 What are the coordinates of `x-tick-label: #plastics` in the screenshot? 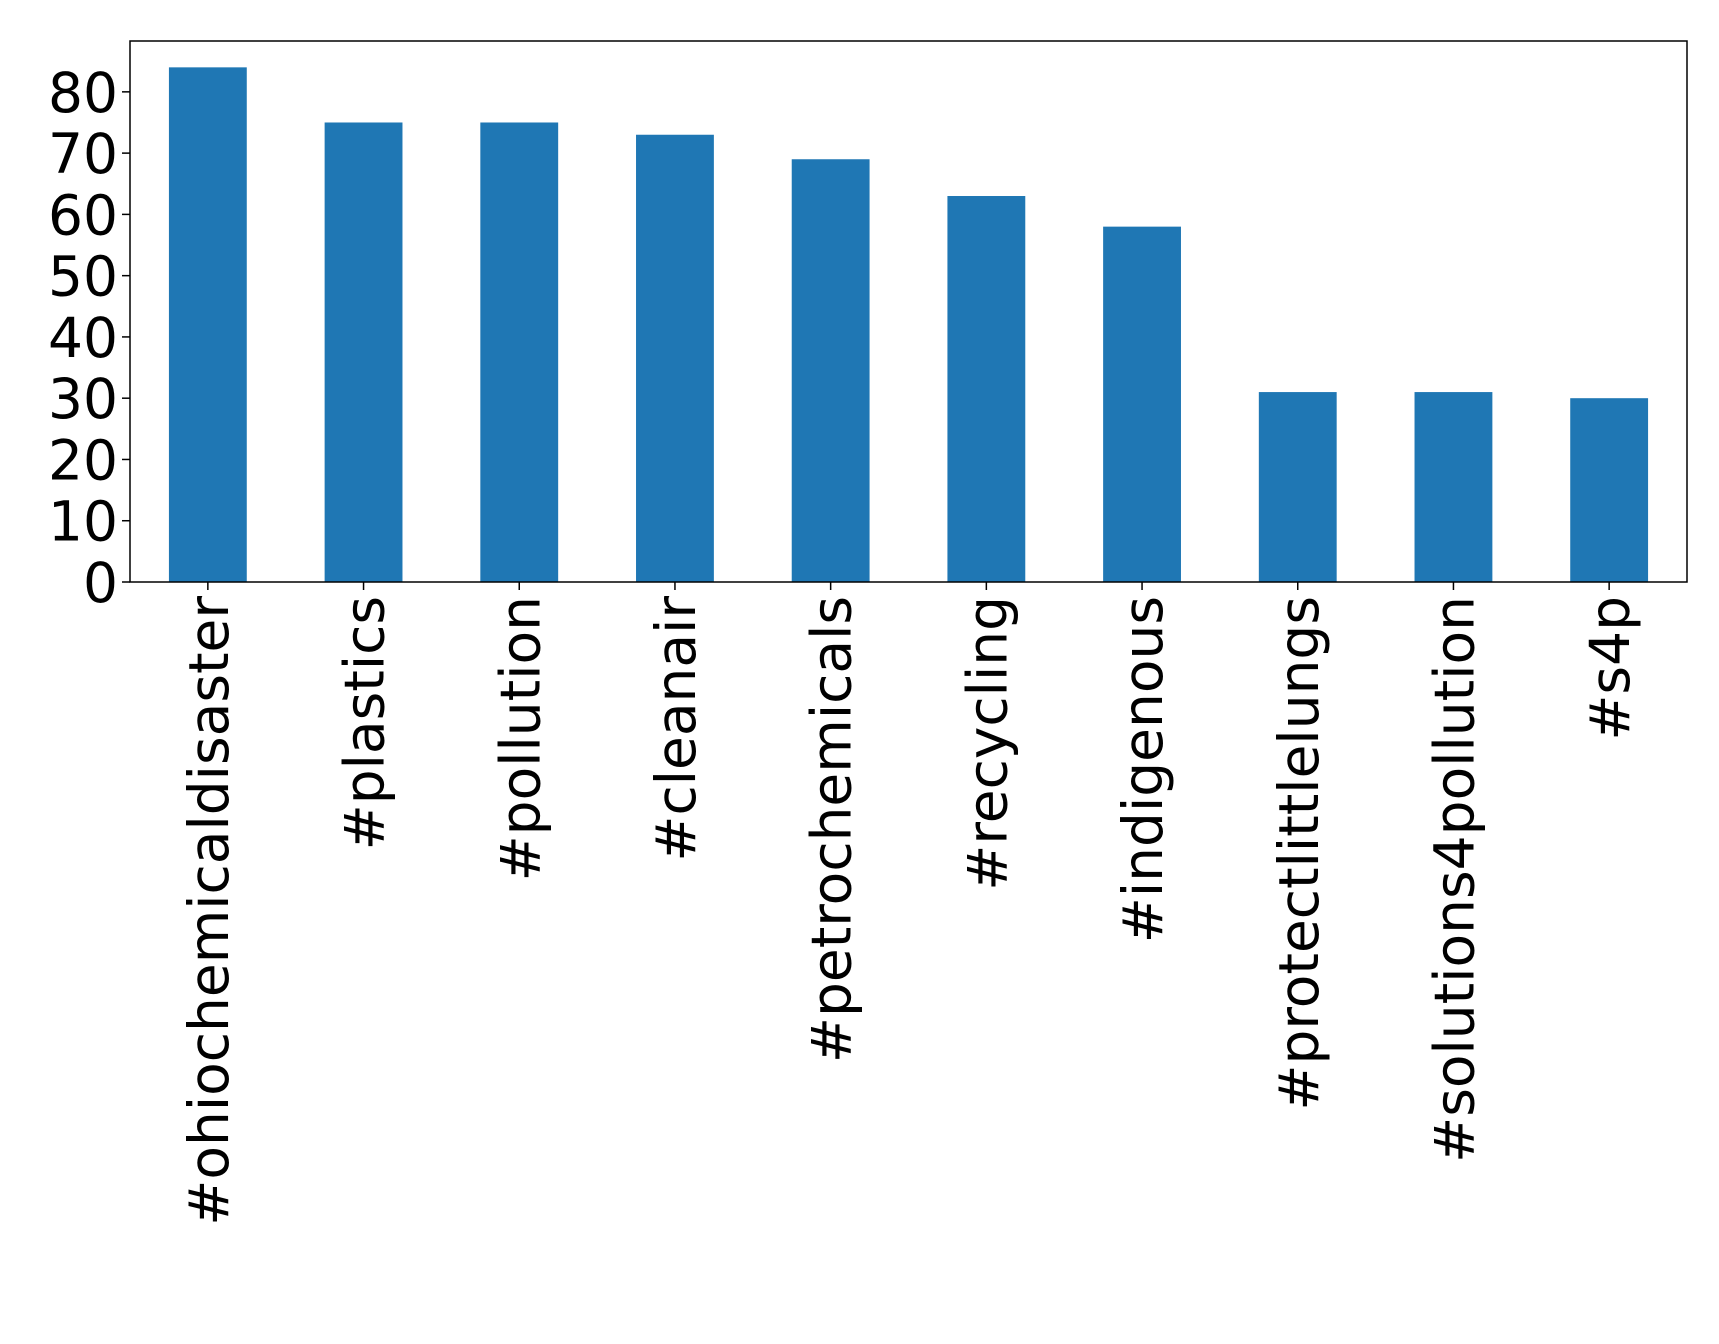 It's located at (365, 723).